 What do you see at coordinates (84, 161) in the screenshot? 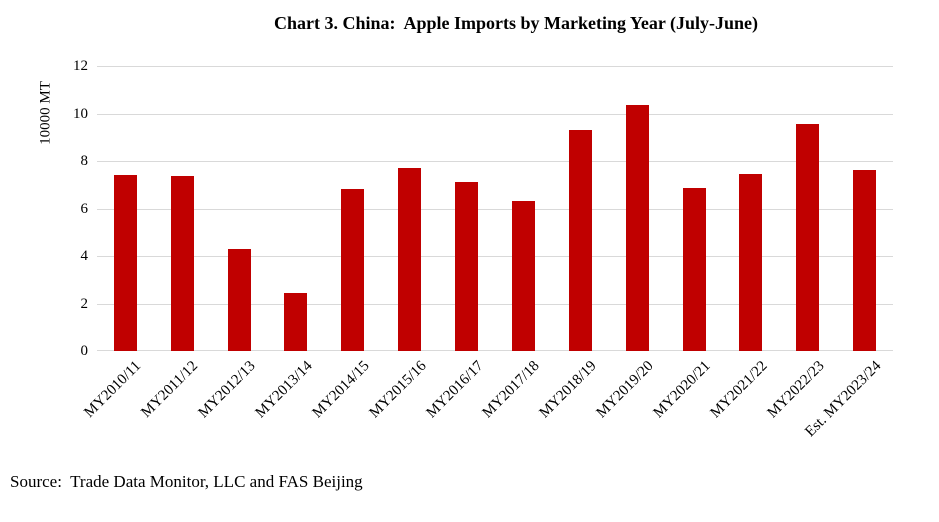
I see `y-tick-label: 8` at bounding box center [84, 161].